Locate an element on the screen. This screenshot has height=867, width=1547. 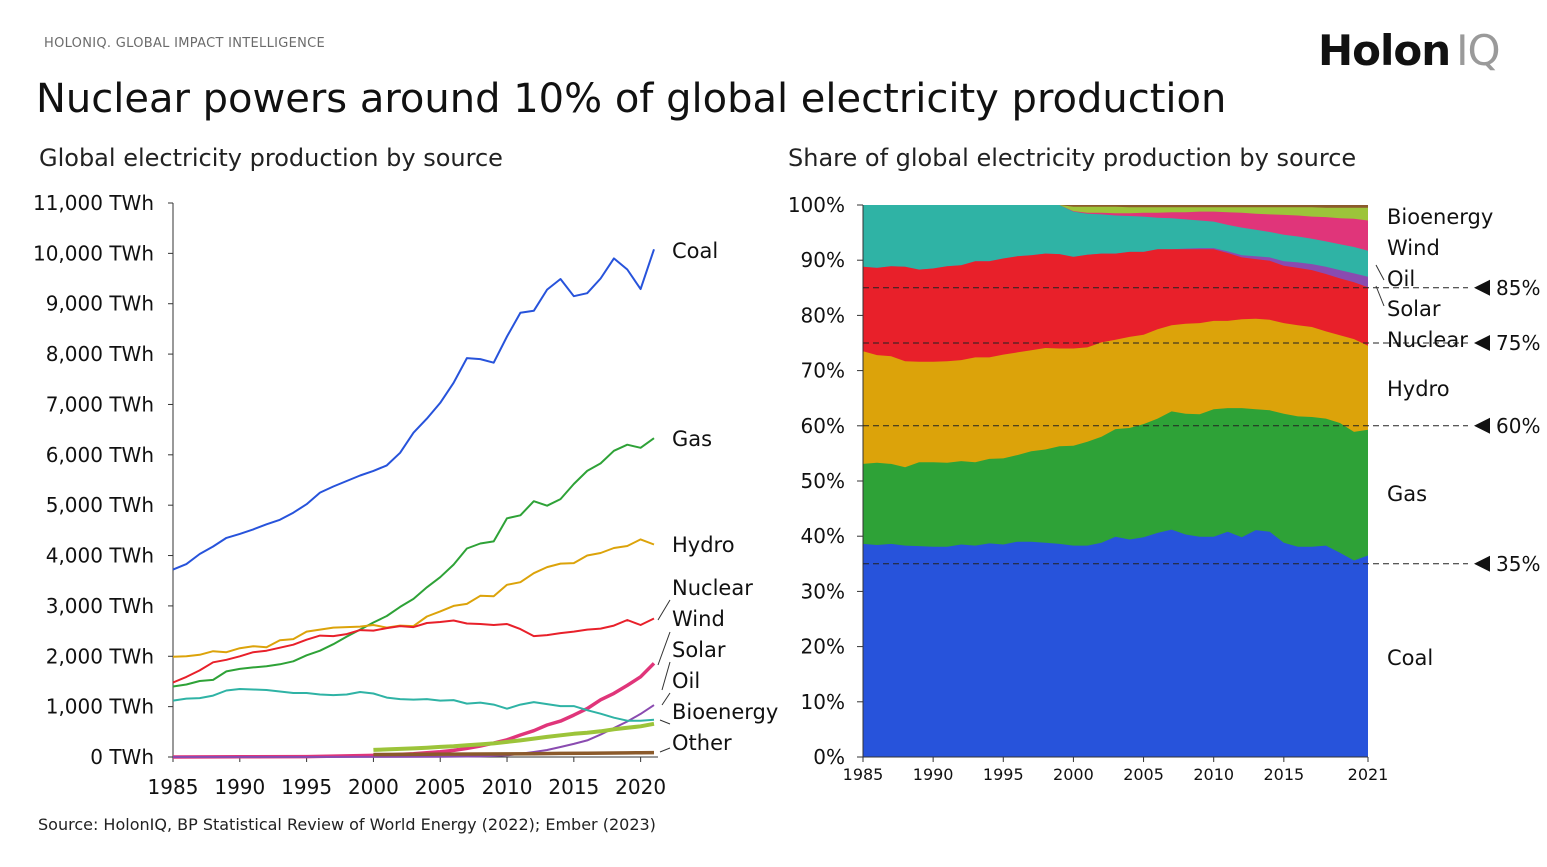
right-series-label-oil: Oil is located at coordinates (1401, 279).